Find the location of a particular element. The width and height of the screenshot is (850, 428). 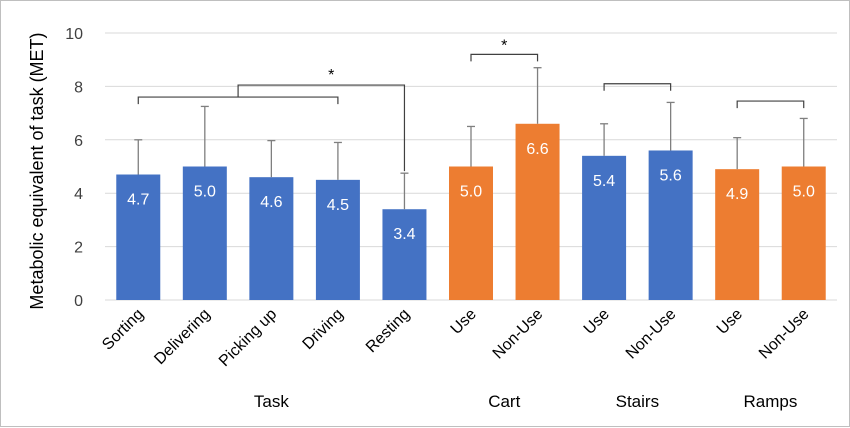

category-label: Sorting is located at coordinates (123, 330).